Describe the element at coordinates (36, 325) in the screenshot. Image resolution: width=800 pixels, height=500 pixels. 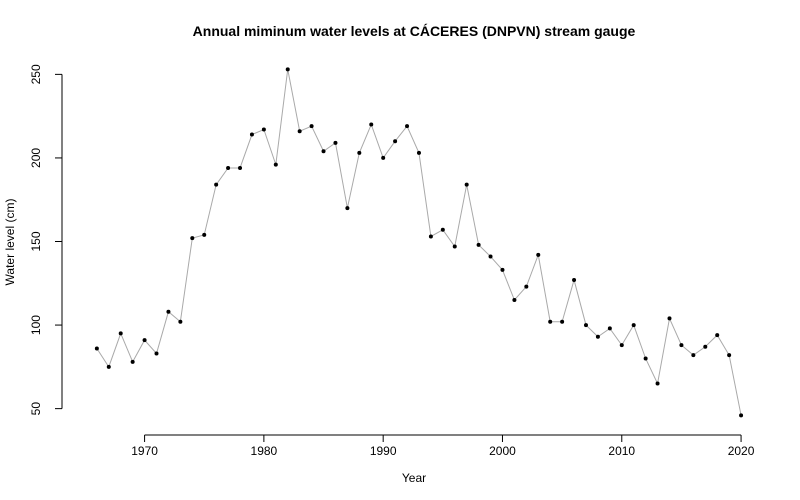
I see `y-tick-label: 100` at that location.